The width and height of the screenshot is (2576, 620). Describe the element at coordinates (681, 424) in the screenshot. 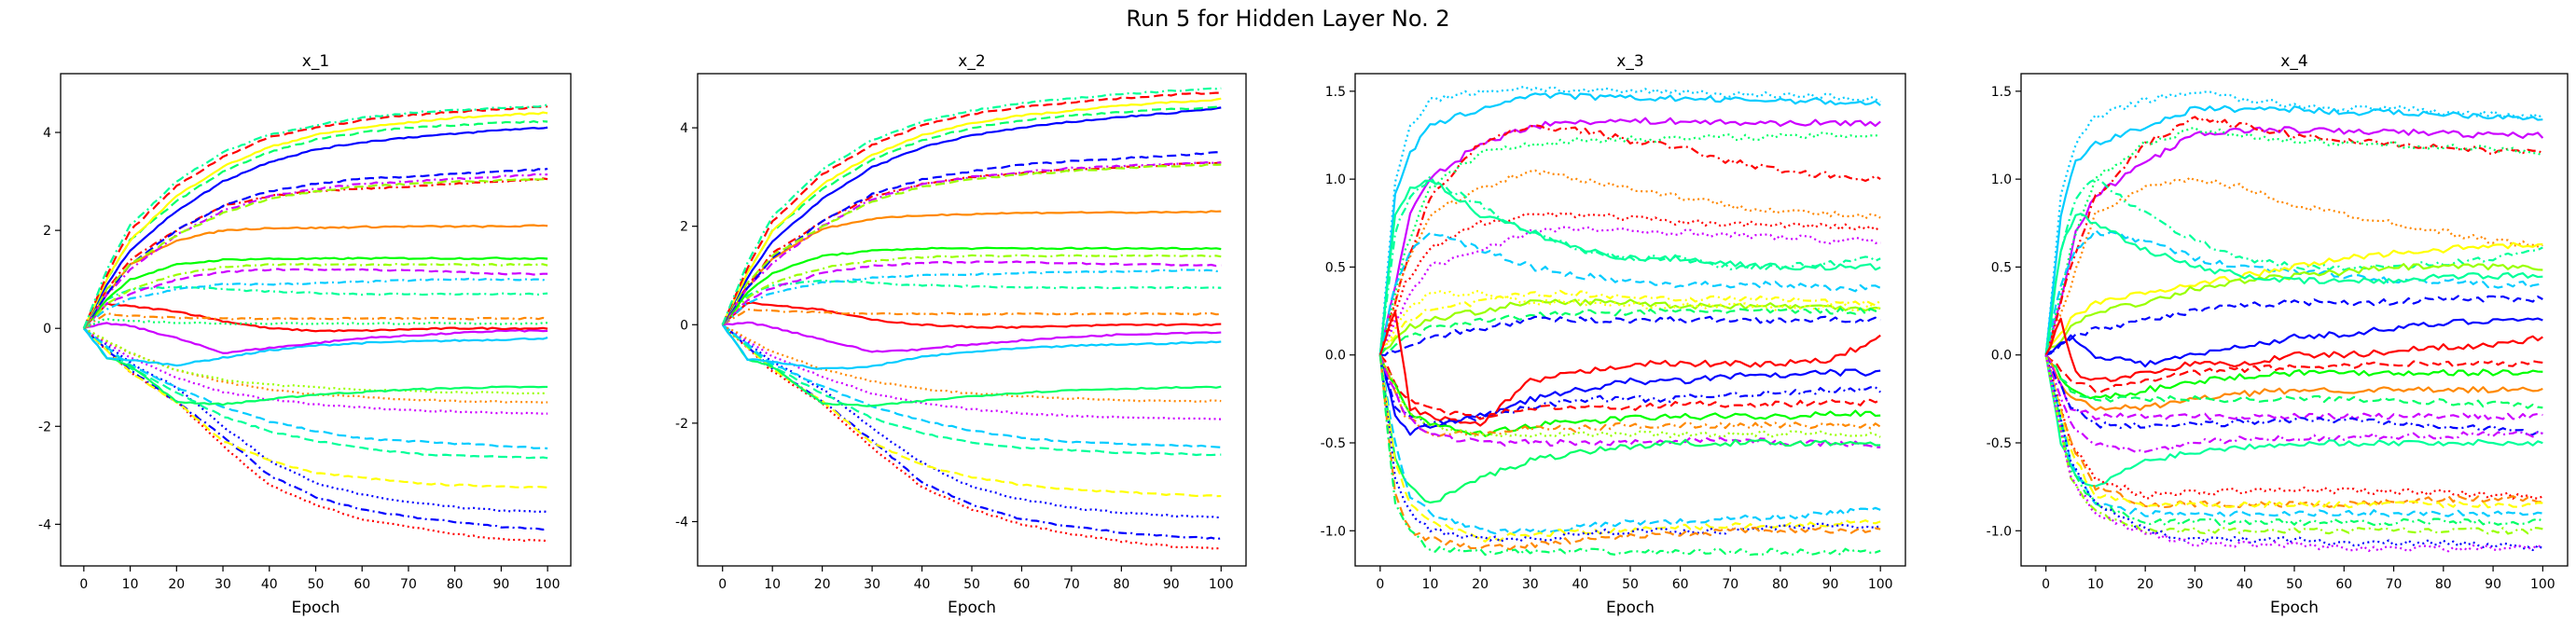

I see `y-tick-label: -2` at that location.